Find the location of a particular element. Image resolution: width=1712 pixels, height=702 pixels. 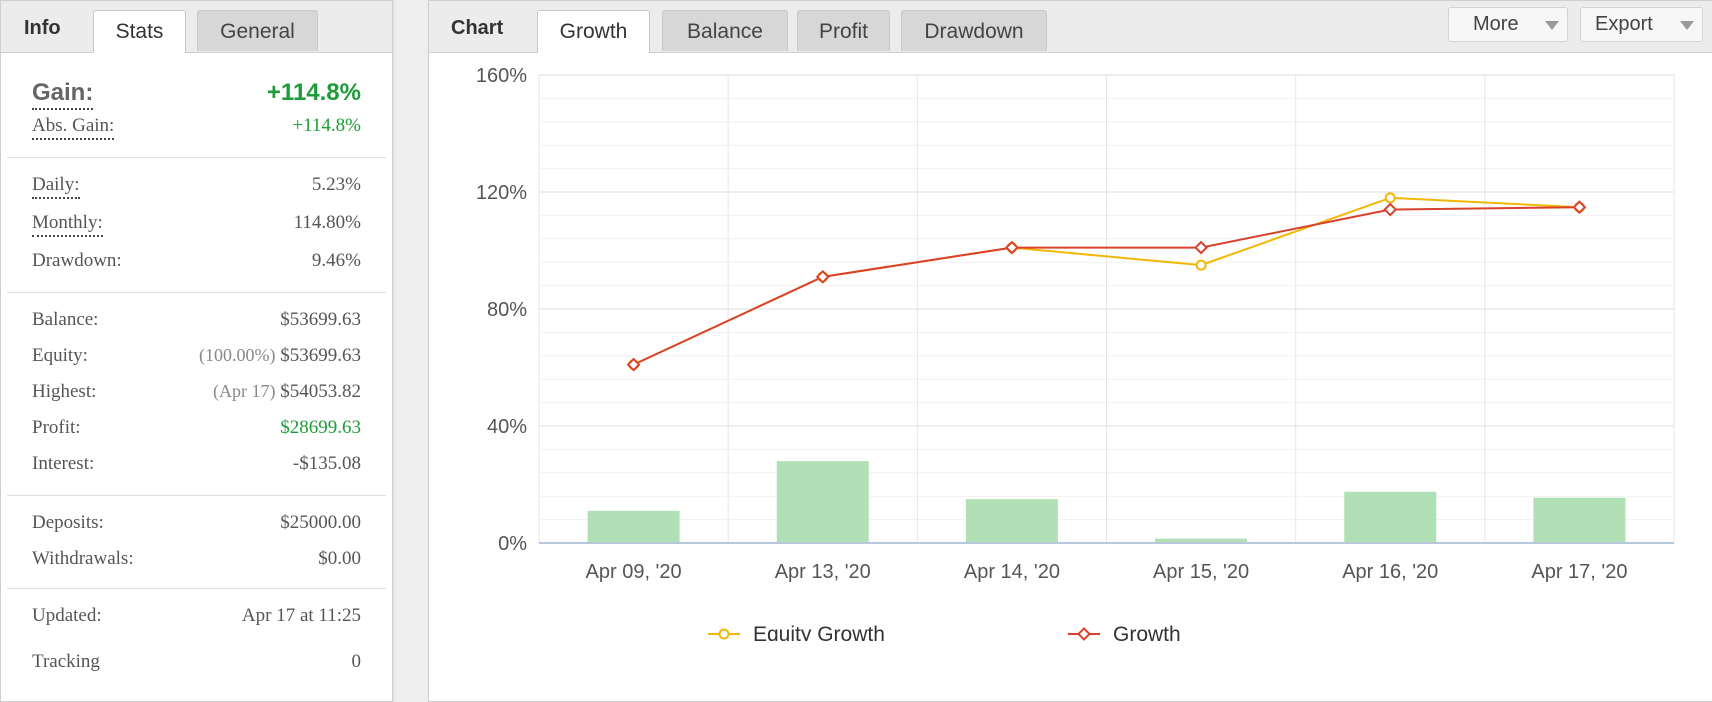

monthly-row: Monthly: 114.80% is located at coordinates (196, 227).